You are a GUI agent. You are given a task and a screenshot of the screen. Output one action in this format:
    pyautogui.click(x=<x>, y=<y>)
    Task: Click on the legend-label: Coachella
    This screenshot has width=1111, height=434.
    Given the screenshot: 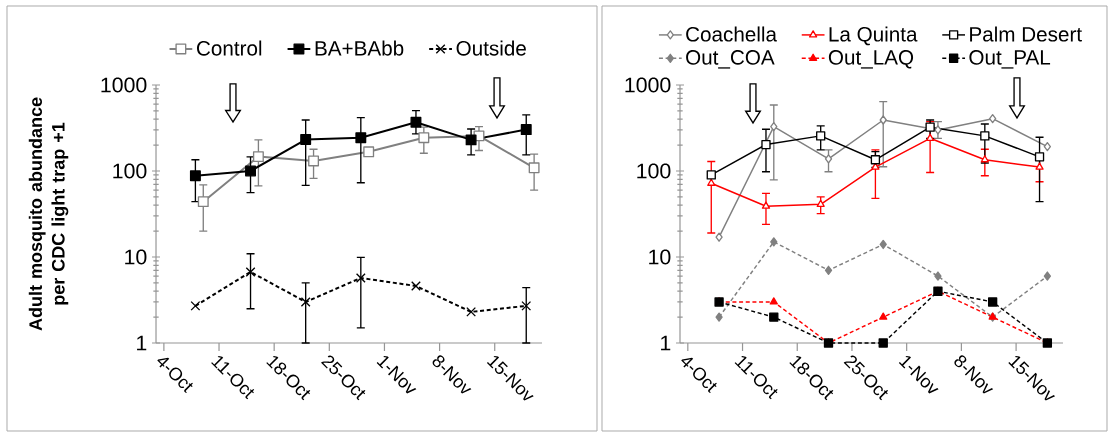 What is the action you would take?
    pyautogui.click(x=731, y=34)
    